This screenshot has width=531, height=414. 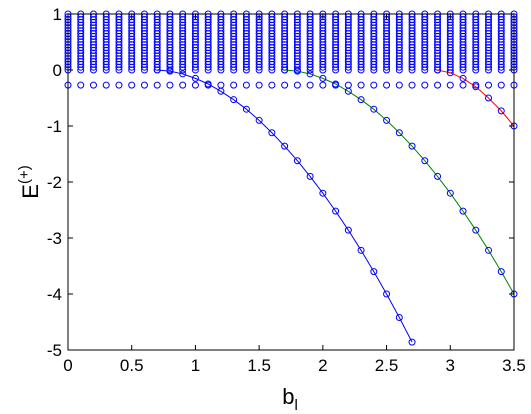 What do you see at coordinates (288, 396) in the screenshot?
I see `x-label-base: b` at bounding box center [288, 396].